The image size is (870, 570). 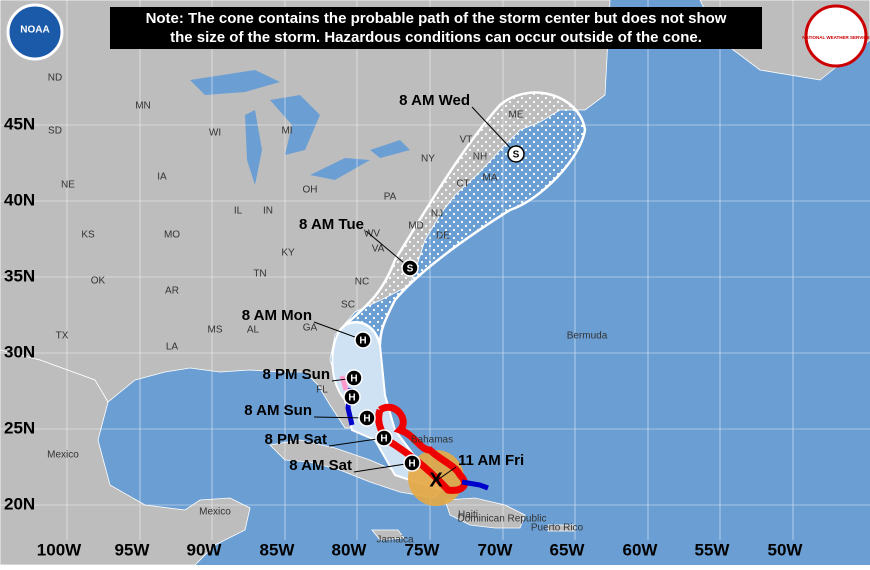 I want to click on state-label: NE, so click(x=68, y=185).